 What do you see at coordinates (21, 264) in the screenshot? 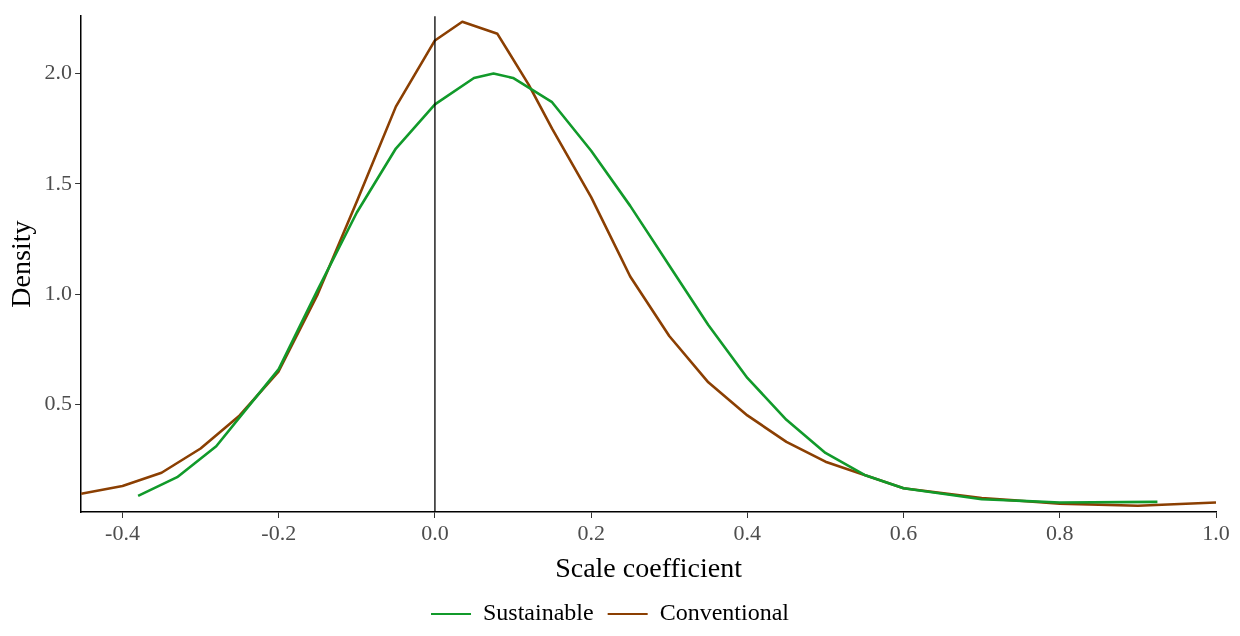
I see `y-axis-title: Density` at bounding box center [21, 264].